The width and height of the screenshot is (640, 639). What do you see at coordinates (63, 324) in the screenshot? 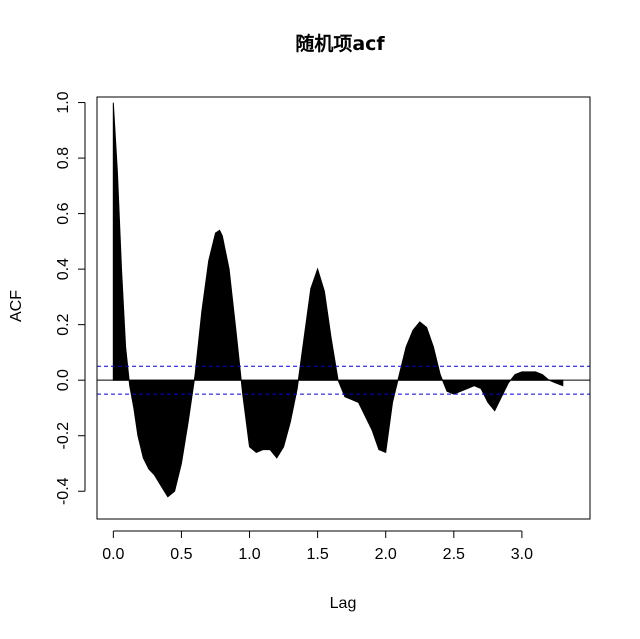
I see `y-tick-label: 0.2` at bounding box center [63, 324].